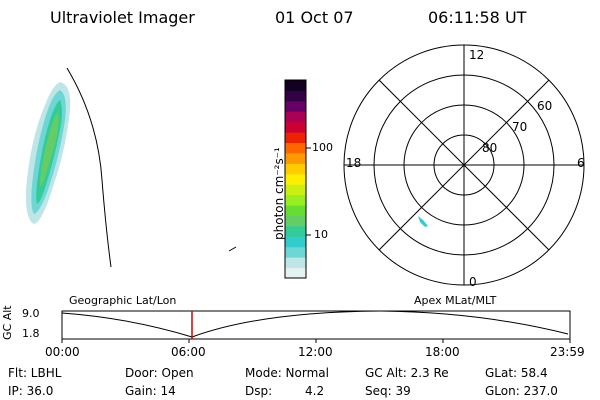 This screenshot has width=600, height=400. What do you see at coordinates (150, 391) in the screenshot?
I see `status-gain: Gain: 14` at bounding box center [150, 391].